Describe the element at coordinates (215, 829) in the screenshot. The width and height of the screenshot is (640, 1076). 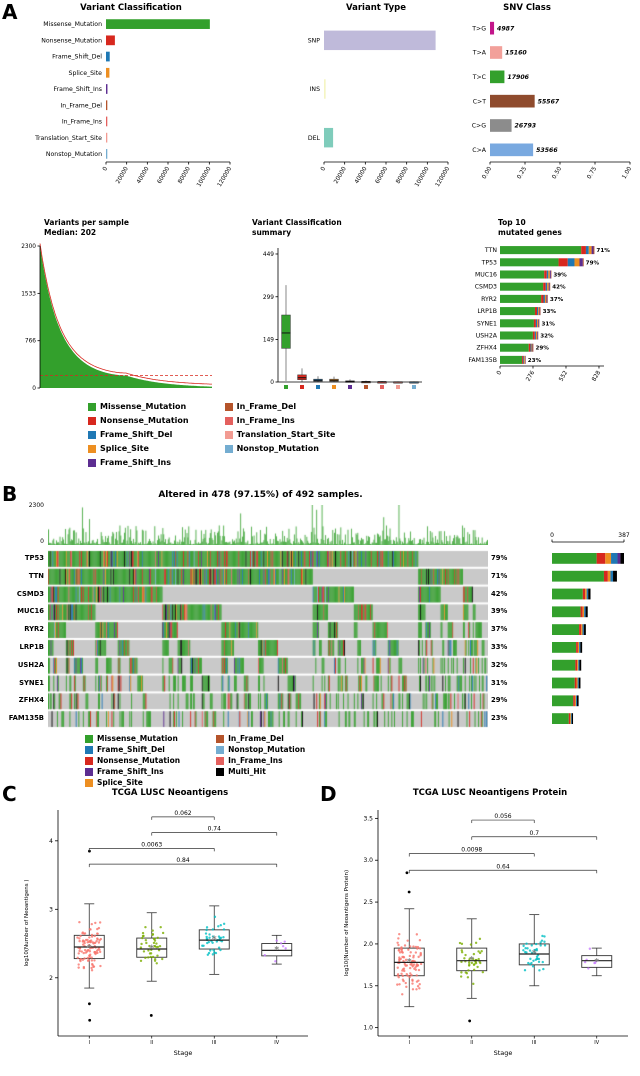
I see `chart-text: 0.74` at that location.